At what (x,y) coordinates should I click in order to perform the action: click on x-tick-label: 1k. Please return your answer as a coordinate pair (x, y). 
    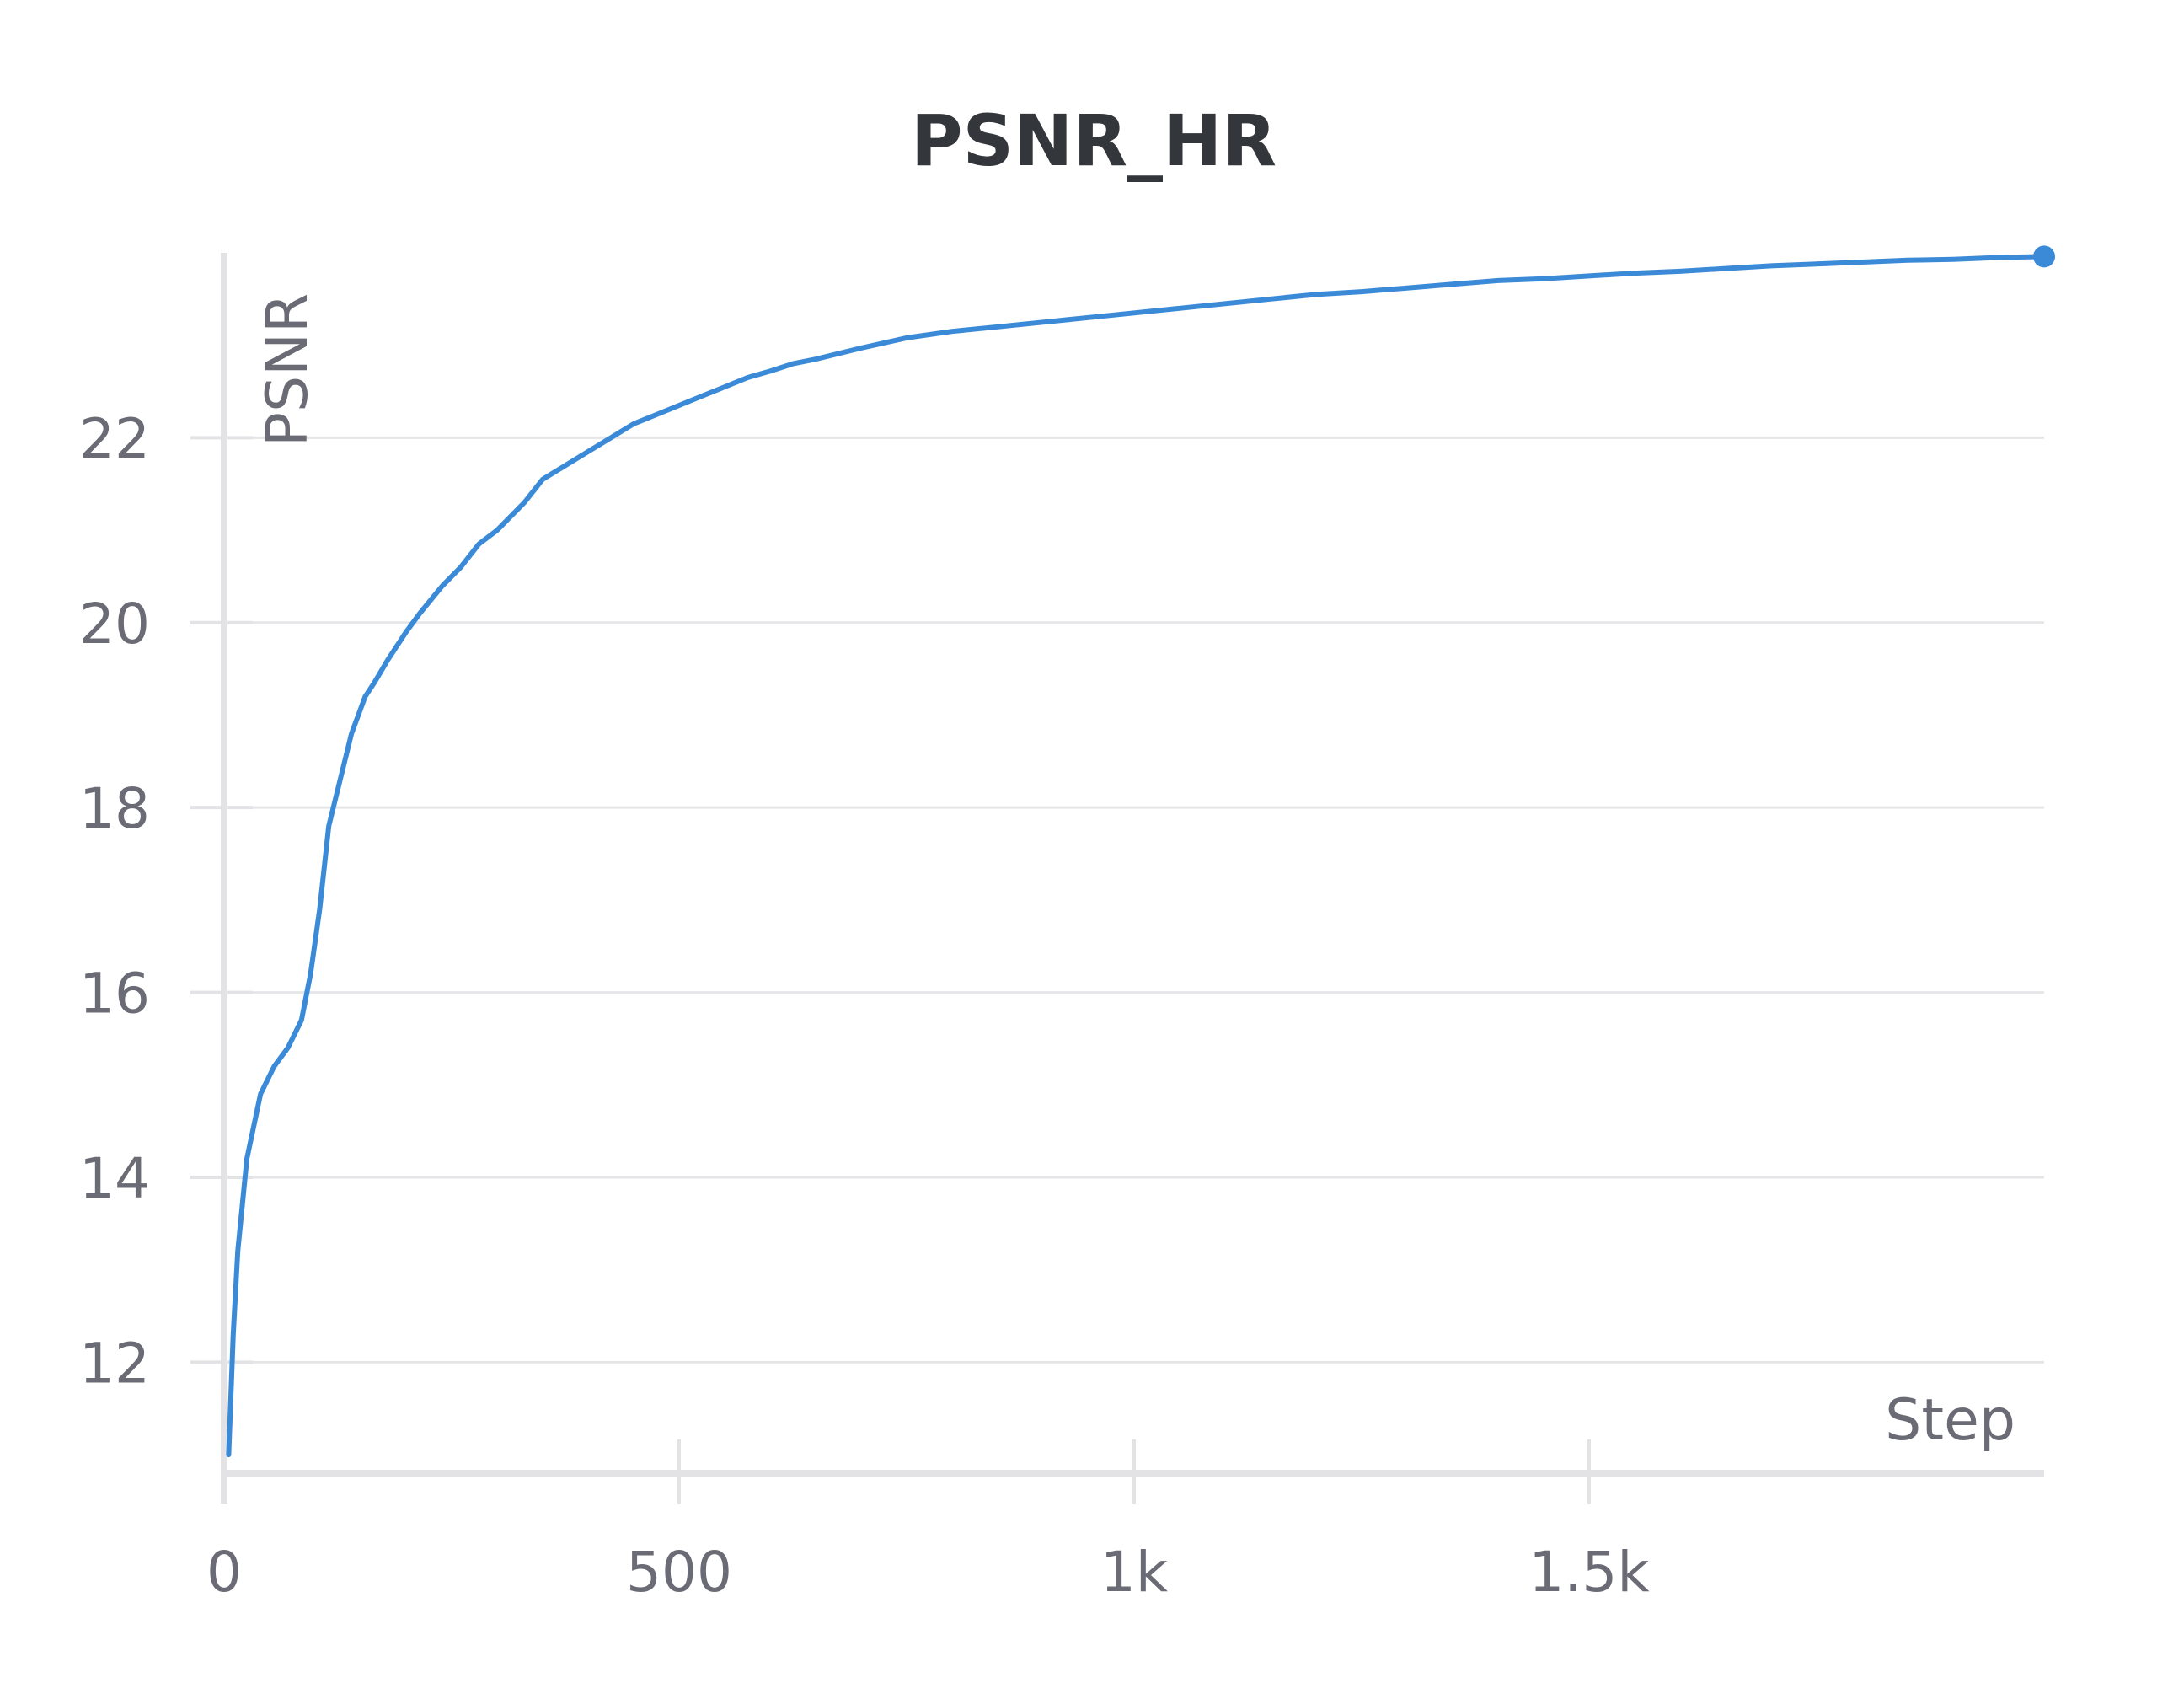
    Looking at the image, I should click on (1134, 1573).